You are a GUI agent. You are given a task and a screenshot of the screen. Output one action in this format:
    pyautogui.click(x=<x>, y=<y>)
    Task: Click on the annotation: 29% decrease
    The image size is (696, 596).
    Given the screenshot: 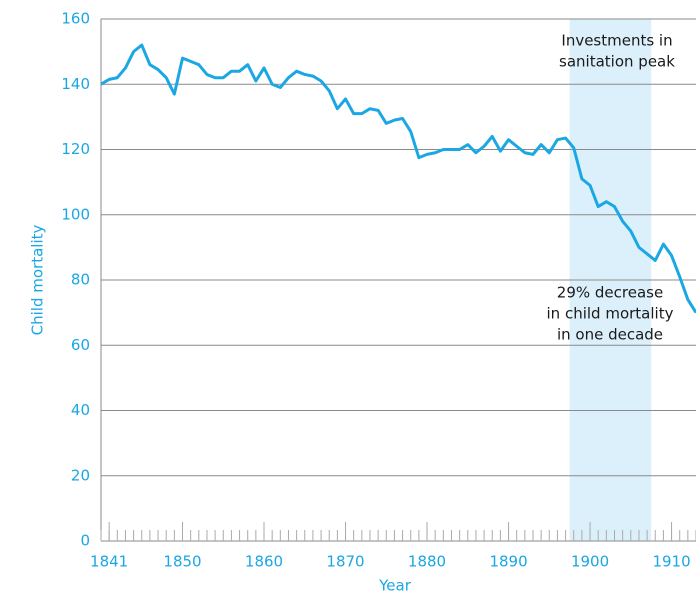 What is the action you would take?
    pyautogui.click(x=610, y=293)
    